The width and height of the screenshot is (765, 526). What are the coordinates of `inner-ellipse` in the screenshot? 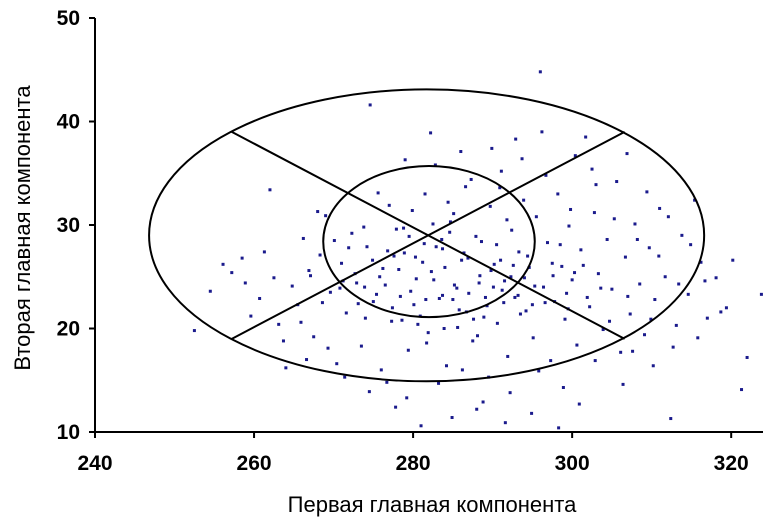 It's located at (429, 242).